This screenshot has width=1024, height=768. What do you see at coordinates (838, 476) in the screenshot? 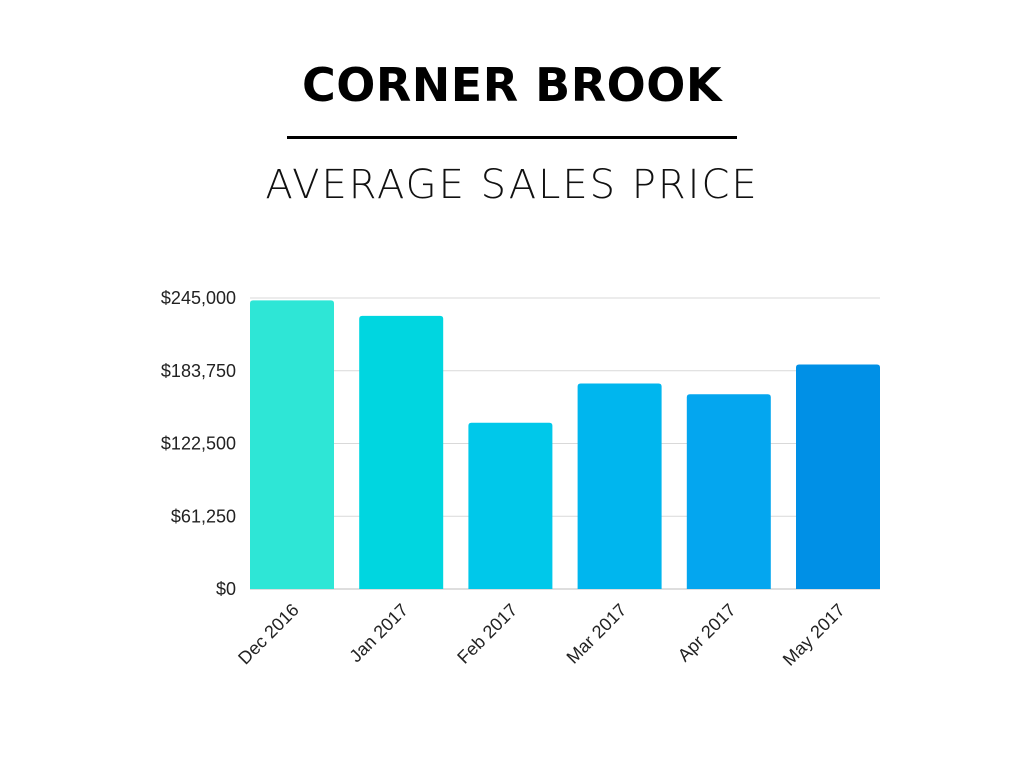
I see `bar-may-2017` at bounding box center [838, 476].